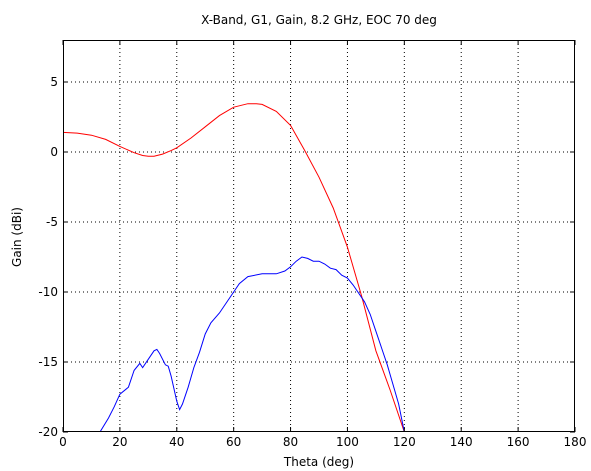  Describe the element at coordinates (52, 222) in the screenshot. I see `y-tick-label: -5` at that location.